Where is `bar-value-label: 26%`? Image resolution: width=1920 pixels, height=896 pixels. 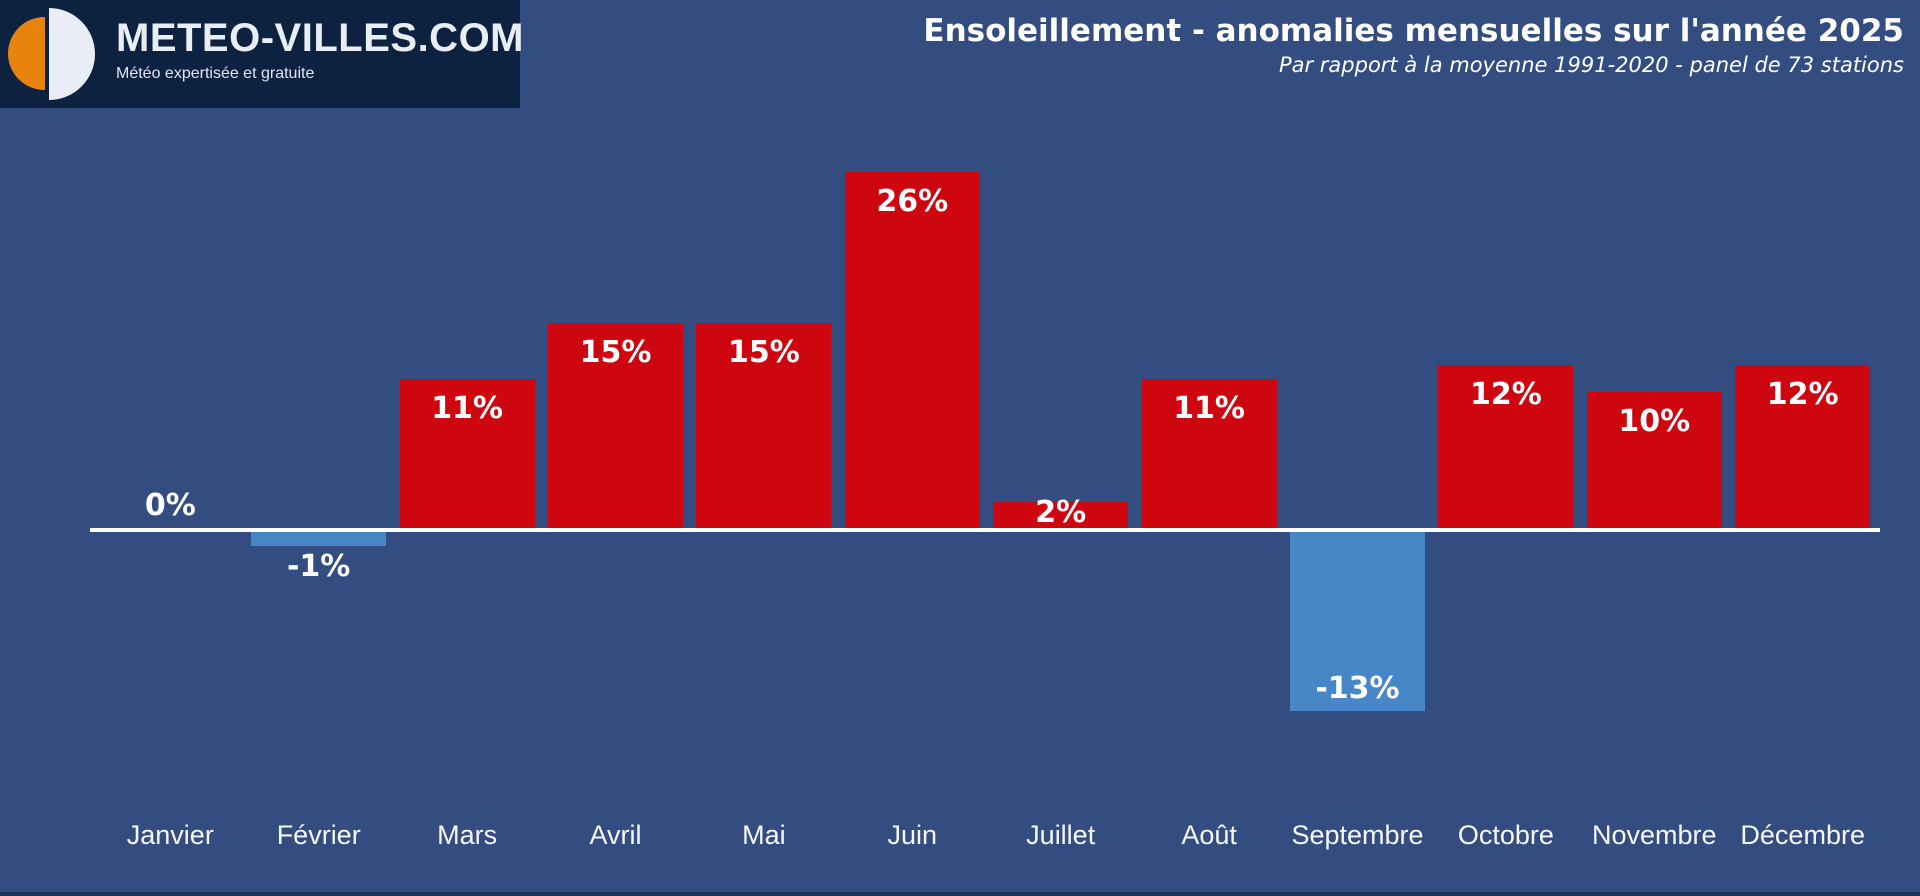 bar-value-label: 26% is located at coordinates (912, 201).